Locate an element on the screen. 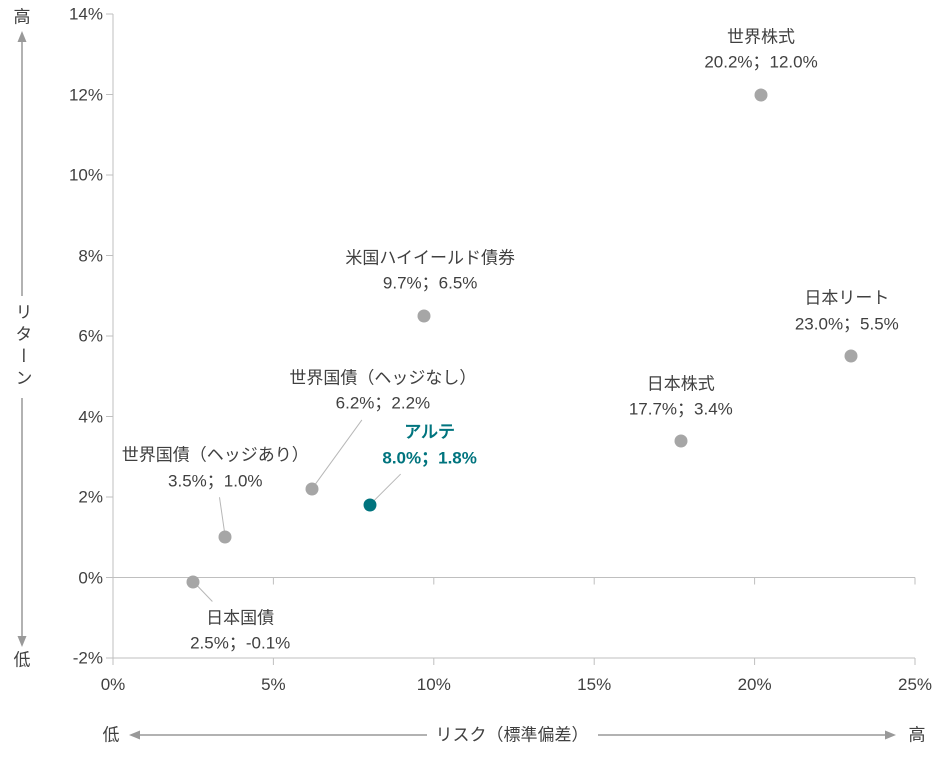 The image size is (951, 767). point-values: 17.7%；3.4% is located at coordinates (680, 409).